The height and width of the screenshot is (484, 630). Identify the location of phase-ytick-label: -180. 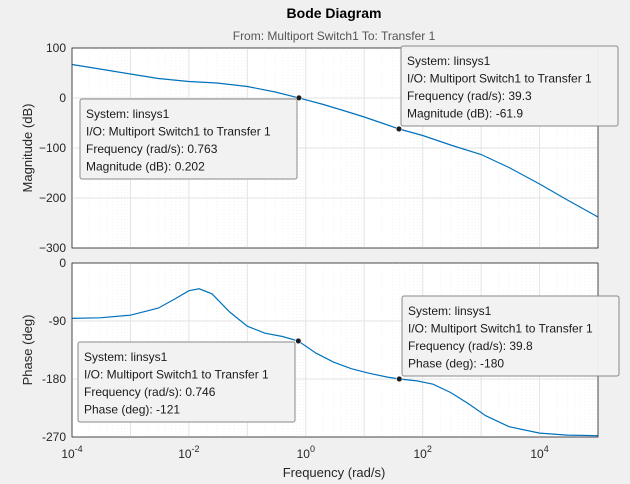
(54, 379).